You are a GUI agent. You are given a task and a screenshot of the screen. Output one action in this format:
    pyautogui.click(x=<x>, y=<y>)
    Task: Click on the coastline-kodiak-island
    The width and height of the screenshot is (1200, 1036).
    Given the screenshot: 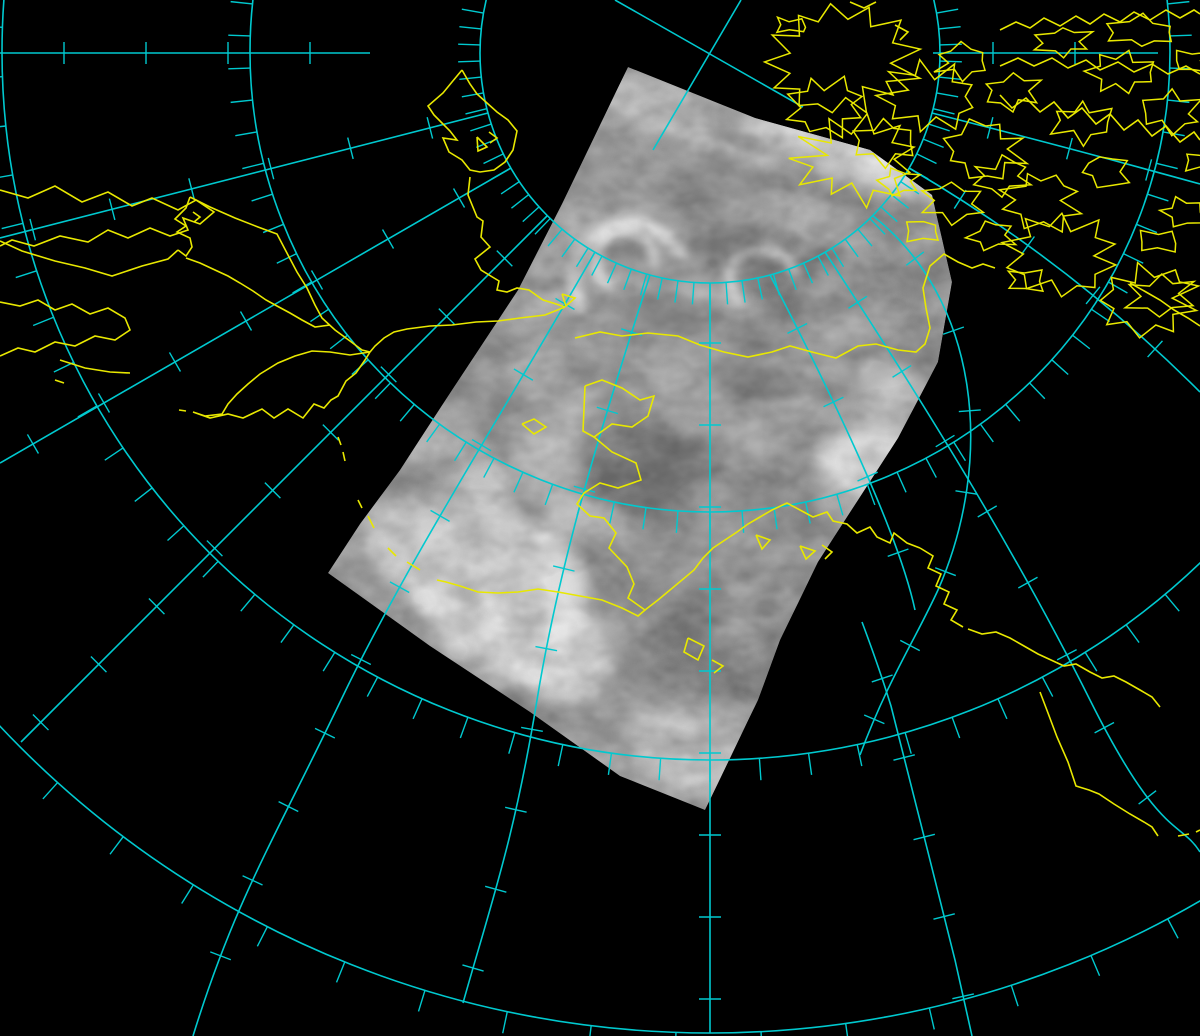 What is the action you would take?
    pyautogui.click(x=694, y=649)
    